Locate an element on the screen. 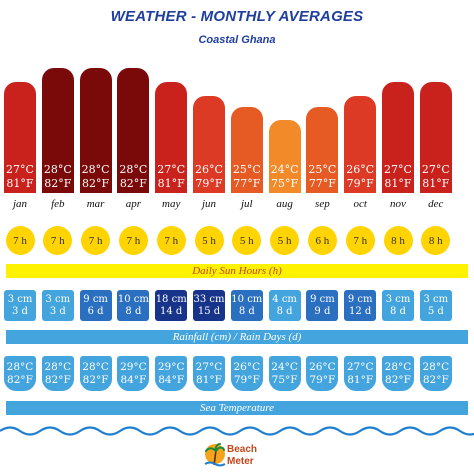  month-label: jan is located at coordinates (20, 204).